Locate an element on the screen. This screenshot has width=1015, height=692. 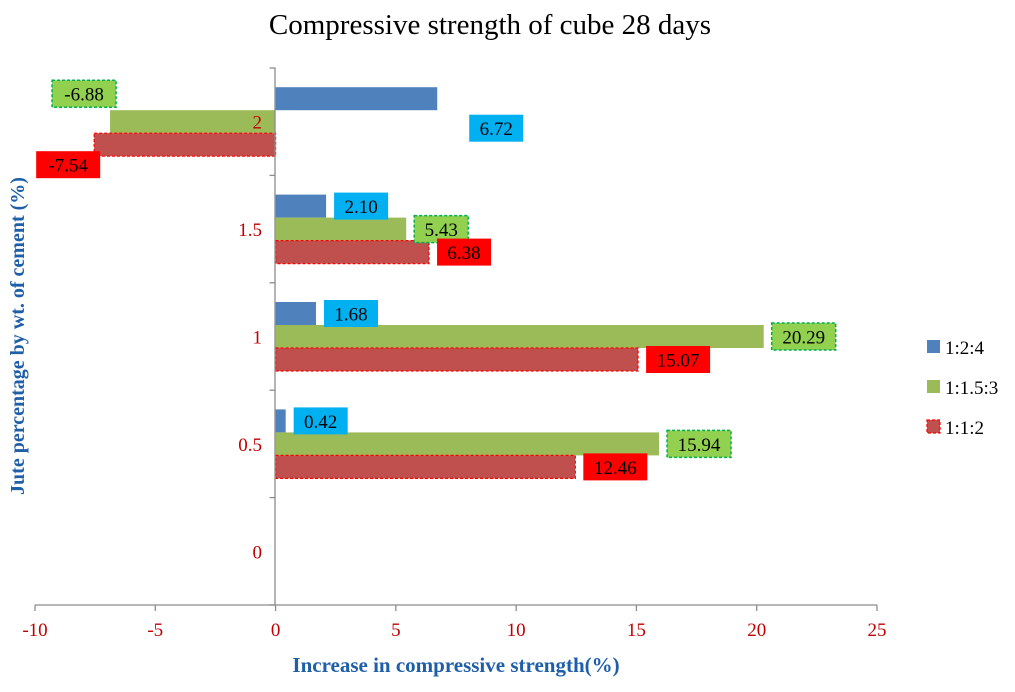
legend-label: 1:1.5:3 is located at coordinates (971, 388).